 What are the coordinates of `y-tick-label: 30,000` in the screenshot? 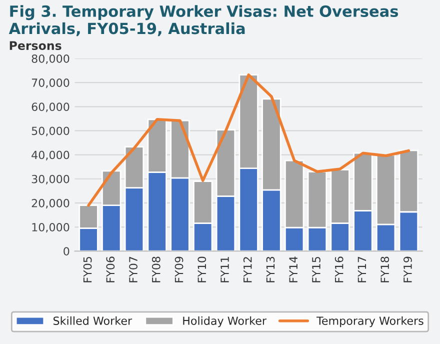 It's located at (51, 179).